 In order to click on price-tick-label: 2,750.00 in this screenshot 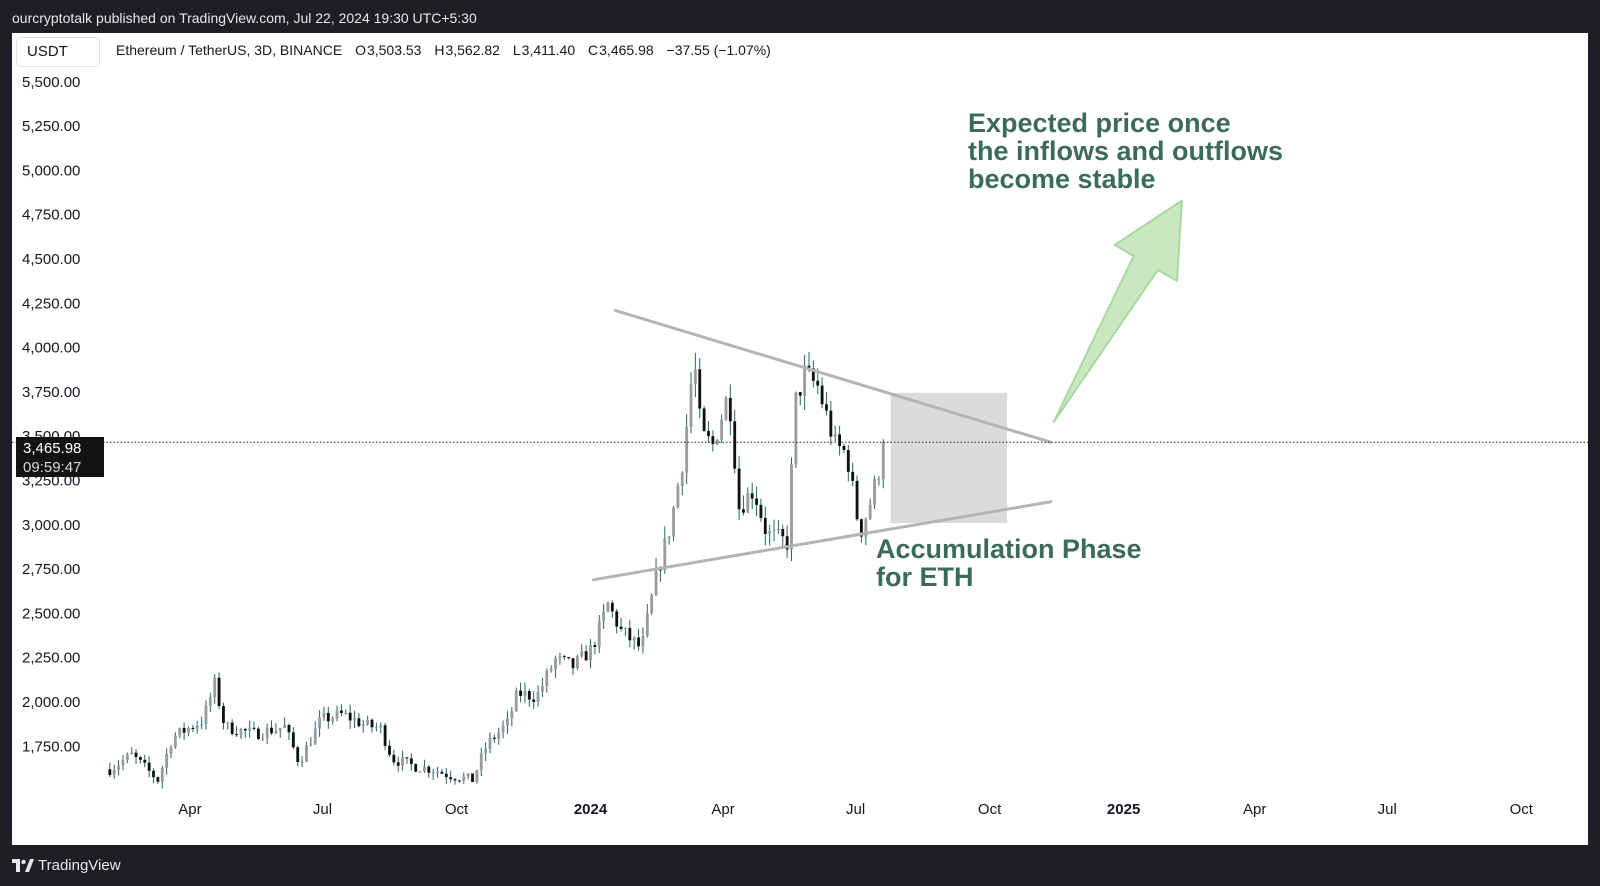, I will do `click(51, 569)`.